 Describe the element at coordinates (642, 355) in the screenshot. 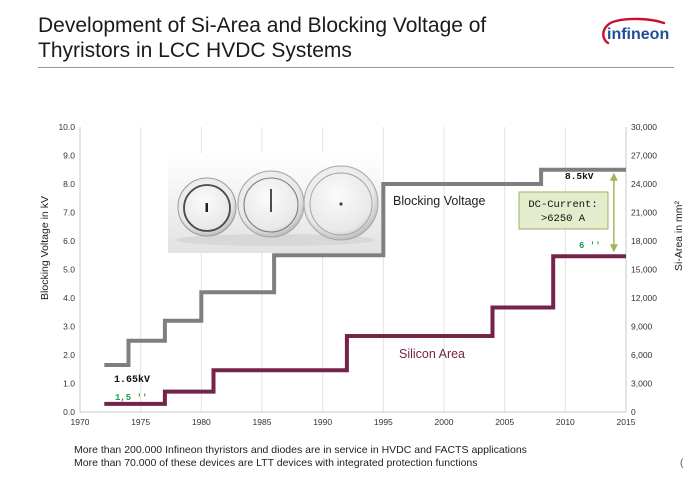

I see `right-tick-6,000: 6,000` at that location.